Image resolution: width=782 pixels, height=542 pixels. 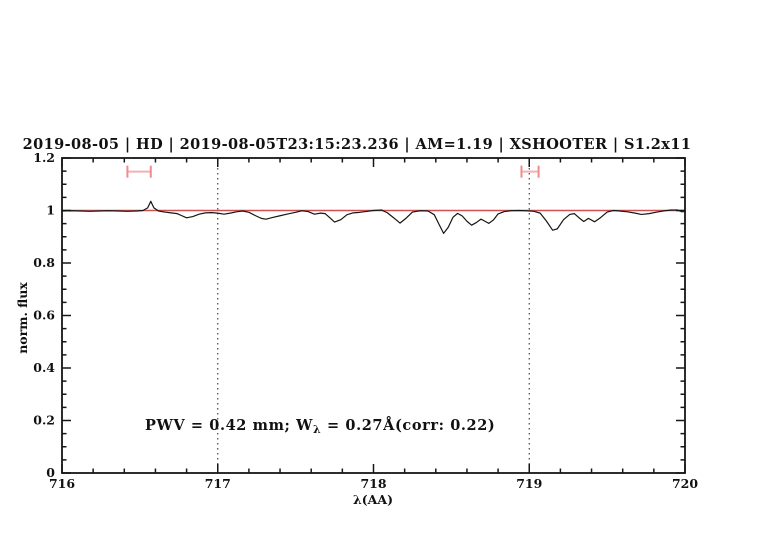 I want to click on y-tick-label: 0.2, so click(x=44, y=420).